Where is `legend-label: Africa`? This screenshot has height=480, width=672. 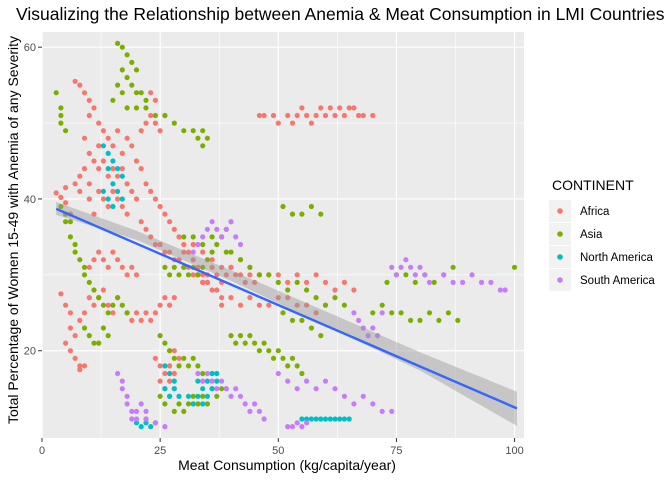
legend-label: Africa is located at coordinates (595, 212).